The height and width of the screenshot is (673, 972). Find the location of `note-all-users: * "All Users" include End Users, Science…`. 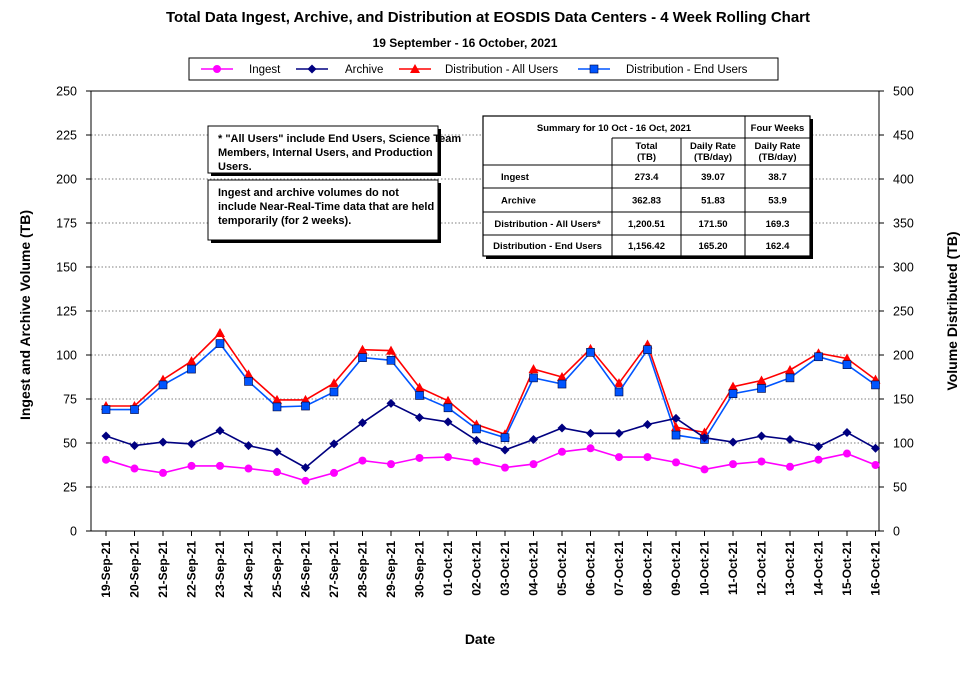

note-all-users: * "All Users" include End Users, Science… is located at coordinates (334, 150).